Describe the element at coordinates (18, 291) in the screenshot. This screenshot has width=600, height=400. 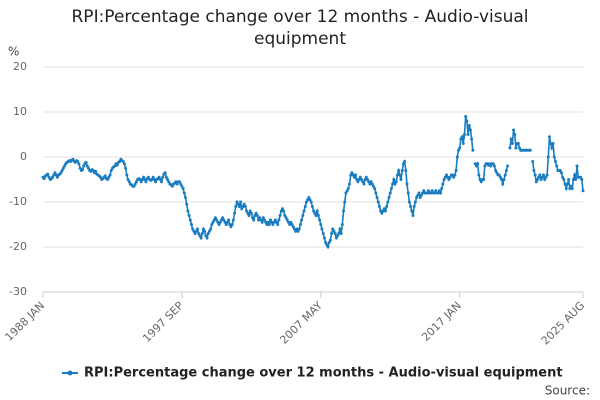
I see `y-tick-label: -30` at that location.